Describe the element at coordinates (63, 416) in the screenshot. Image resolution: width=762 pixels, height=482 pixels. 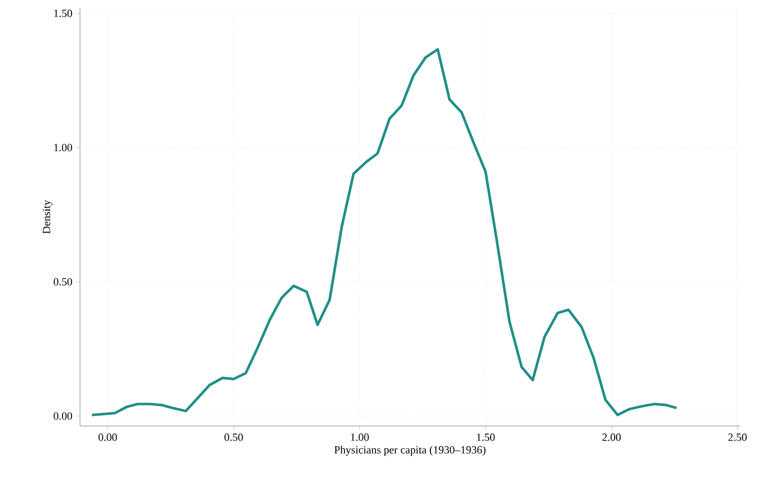
I see `y-tick-label: 0.00` at that location.